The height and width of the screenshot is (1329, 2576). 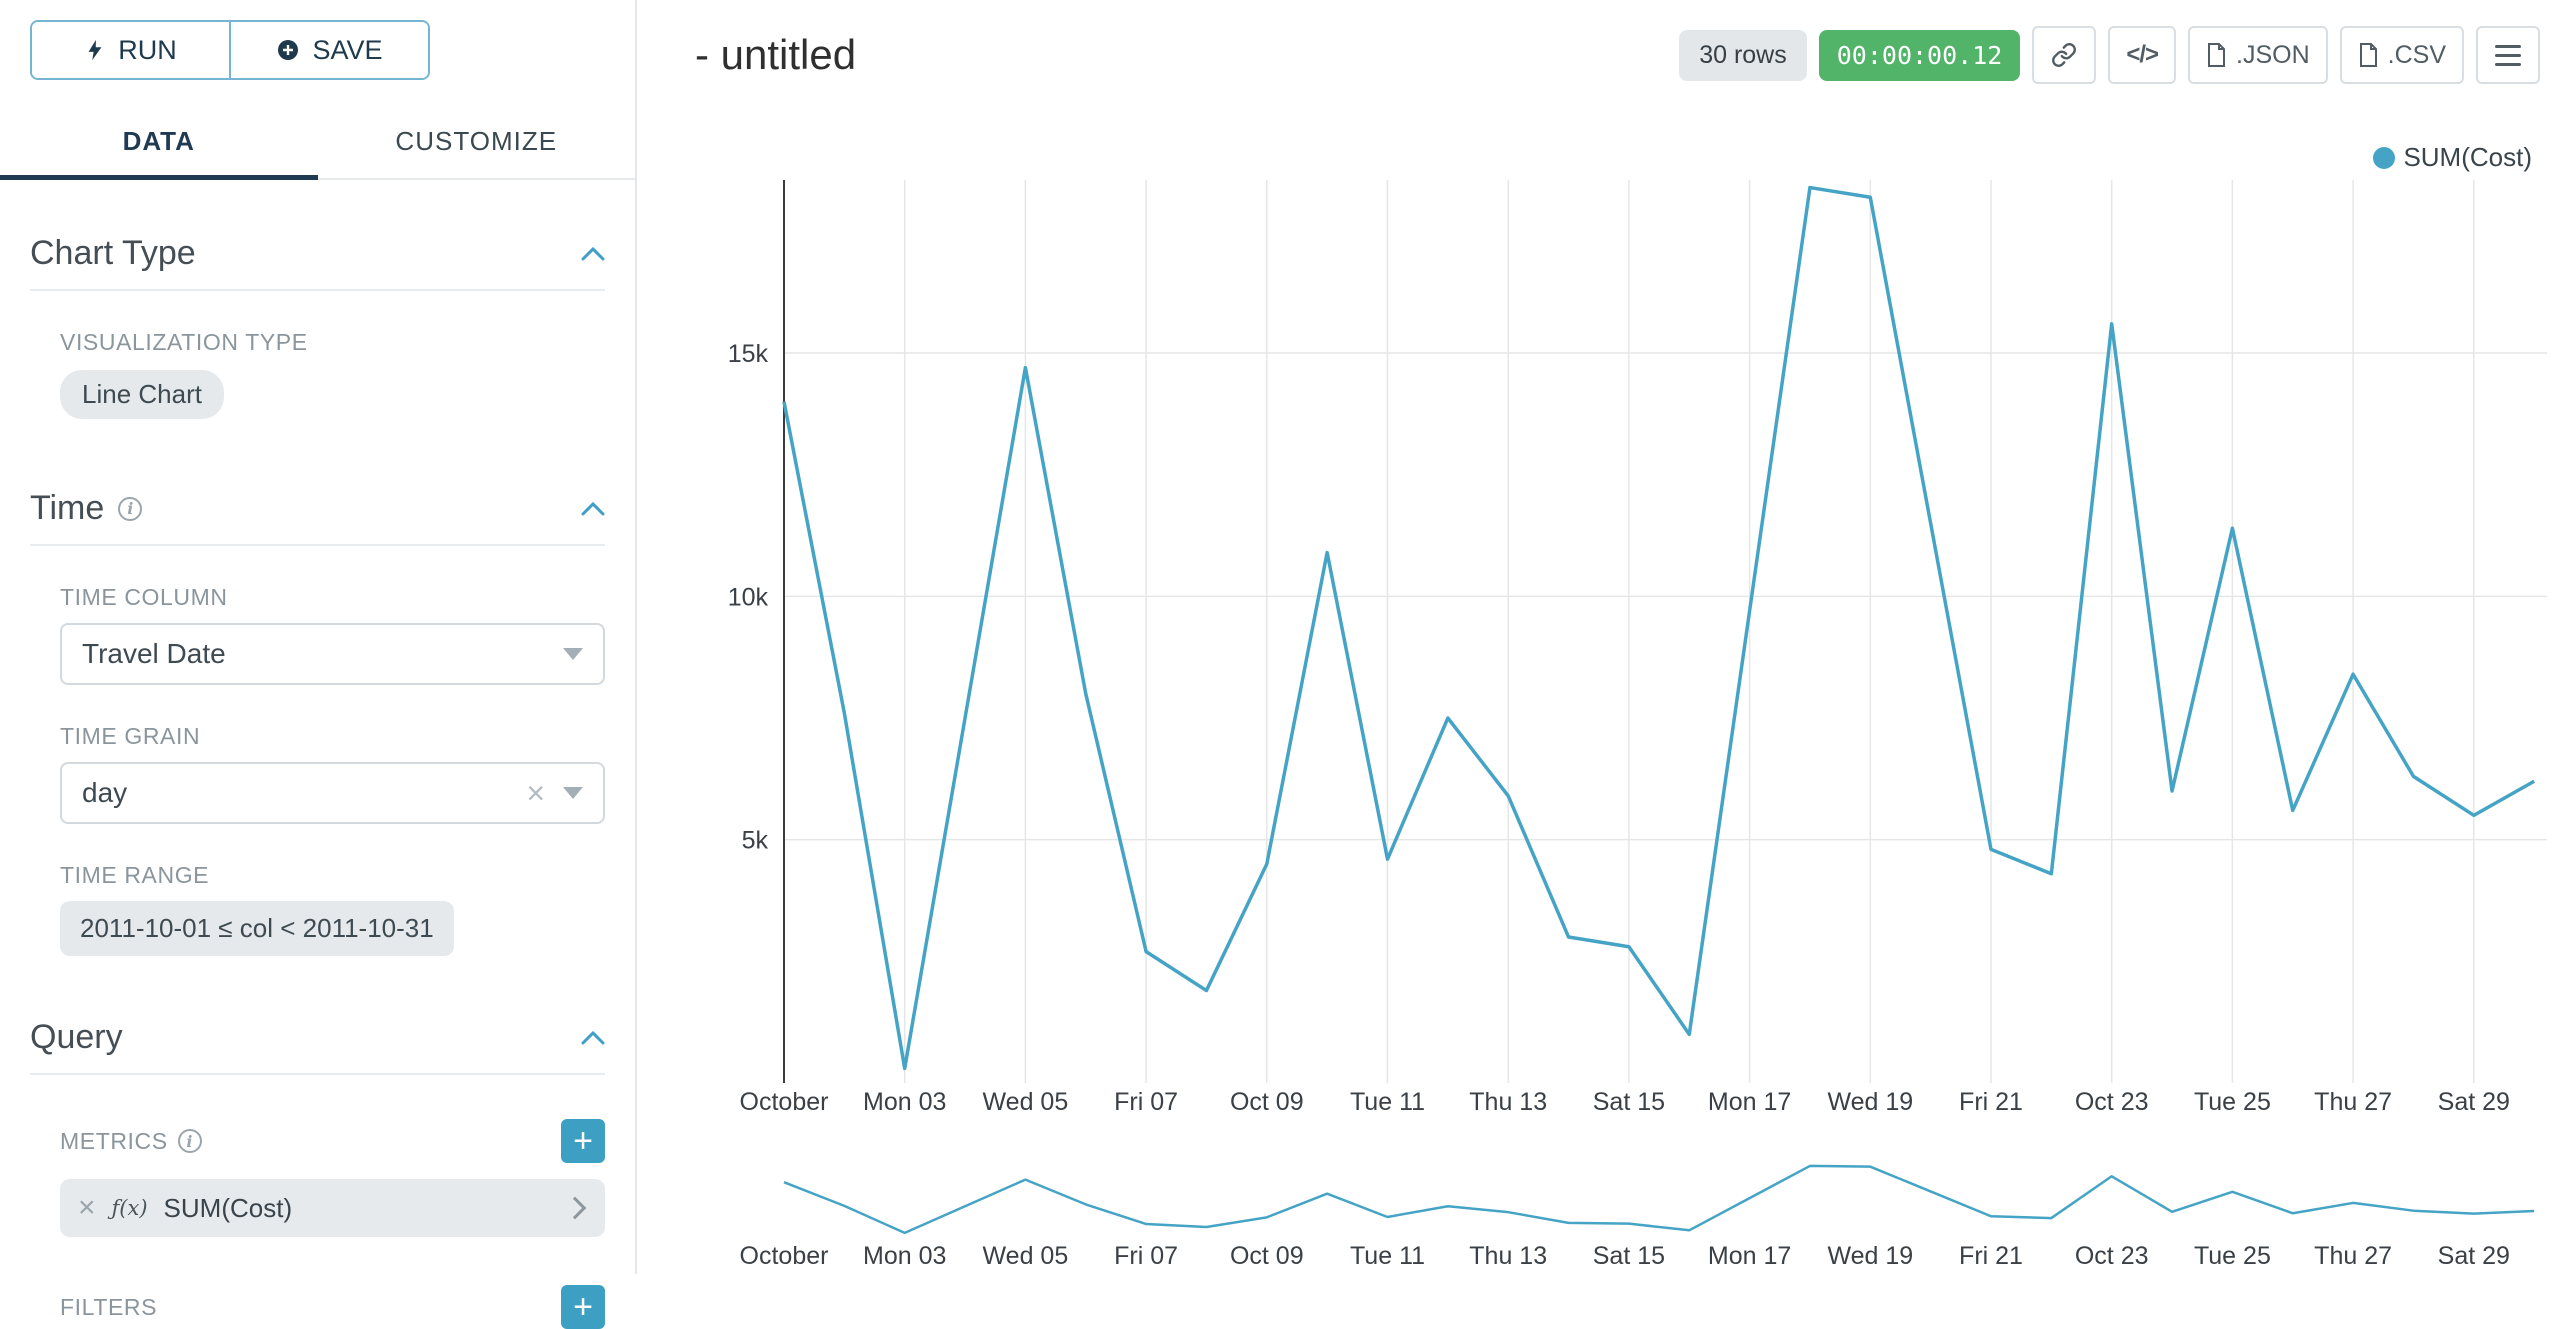 I want to click on time-grain-label: TIME GRAIN, so click(x=130, y=736).